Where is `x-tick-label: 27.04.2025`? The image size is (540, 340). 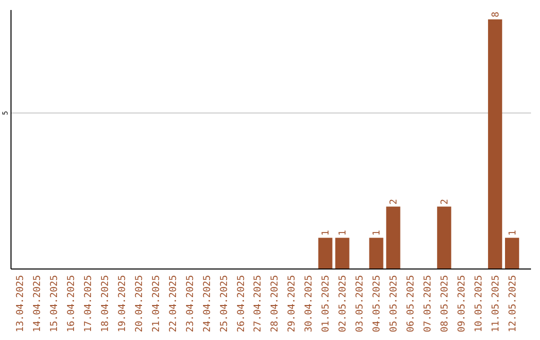 x-tick-label: 27.04.2025 is located at coordinates (258, 303).